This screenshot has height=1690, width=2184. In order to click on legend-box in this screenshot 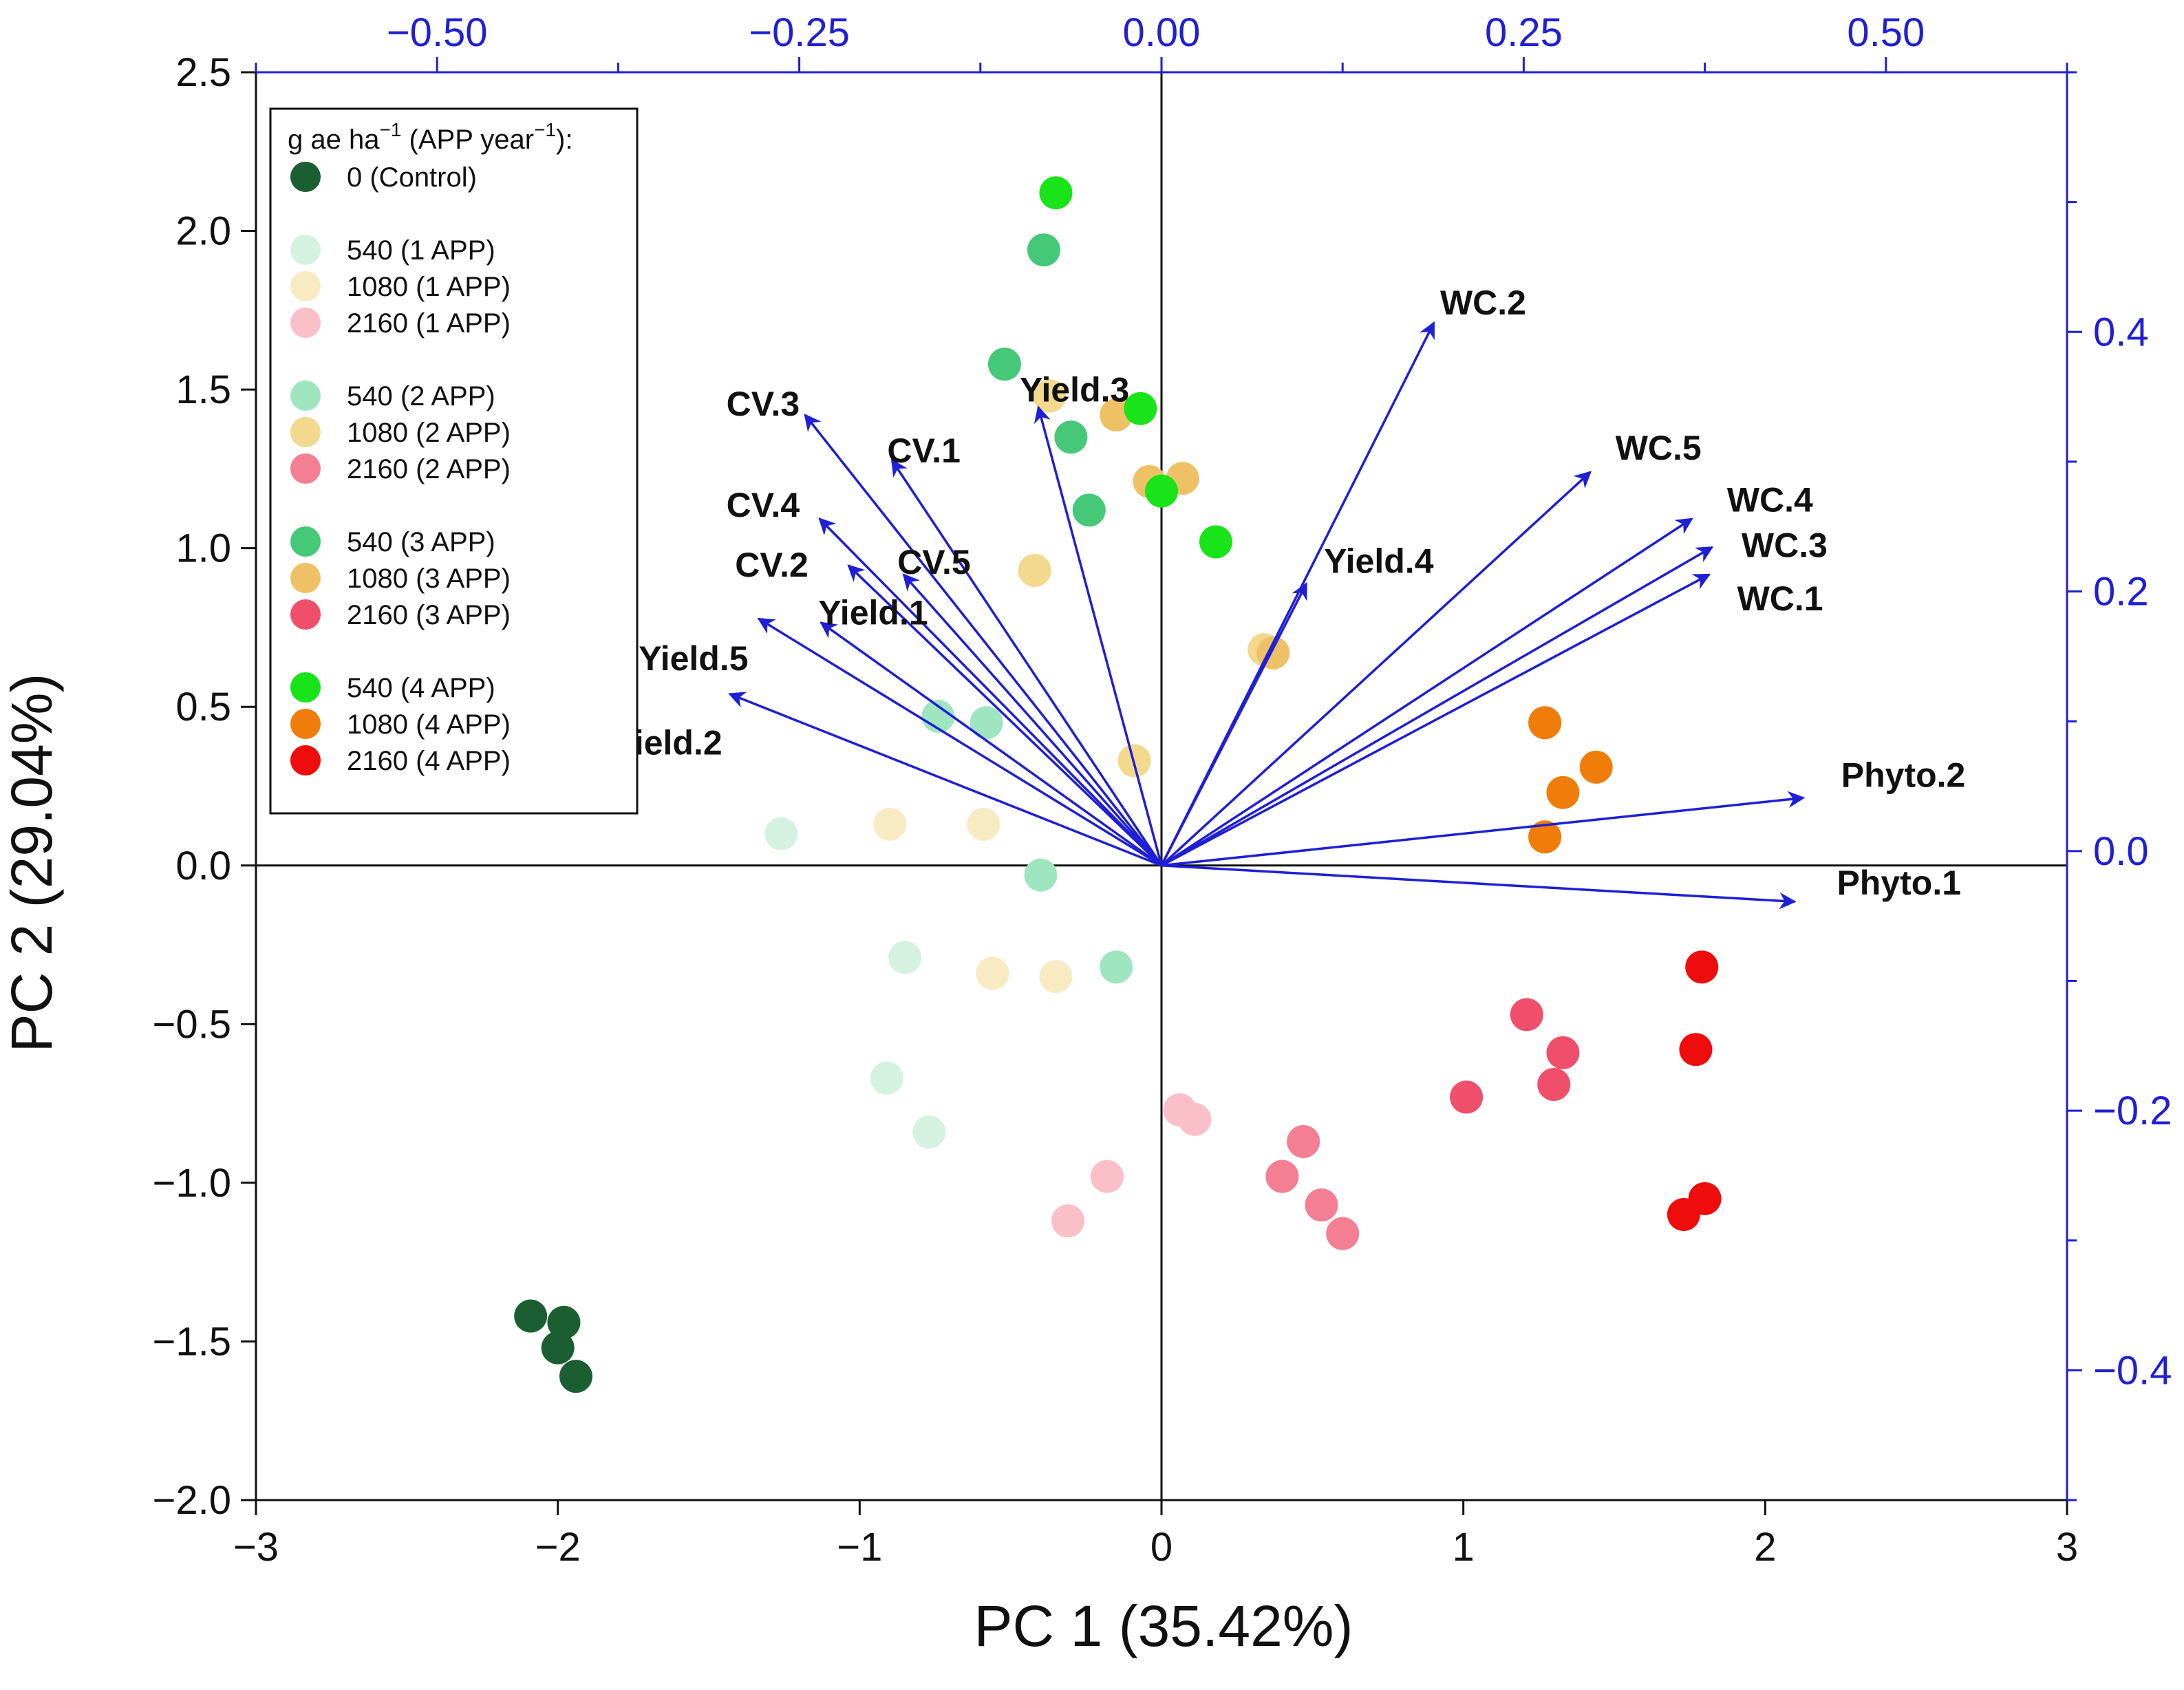, I will do `click(454, 461)`.